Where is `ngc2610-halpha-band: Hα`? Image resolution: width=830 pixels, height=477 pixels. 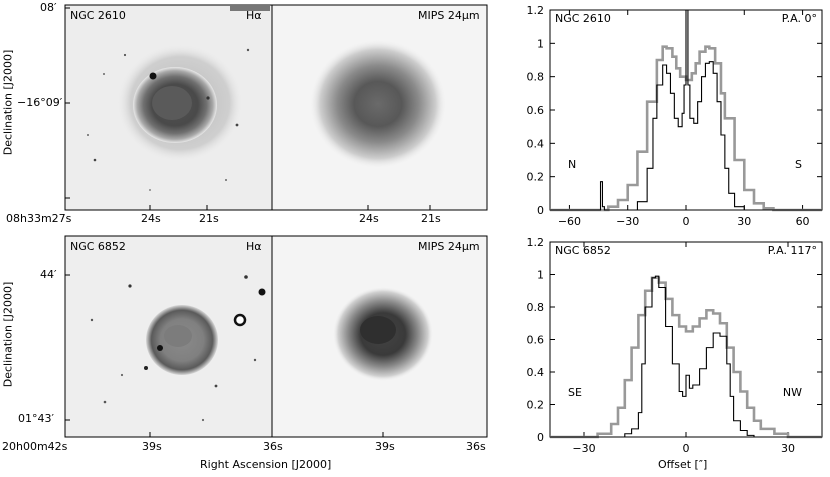
ngc2610-halpha-band: Hα is located at coordinates (254, 15).